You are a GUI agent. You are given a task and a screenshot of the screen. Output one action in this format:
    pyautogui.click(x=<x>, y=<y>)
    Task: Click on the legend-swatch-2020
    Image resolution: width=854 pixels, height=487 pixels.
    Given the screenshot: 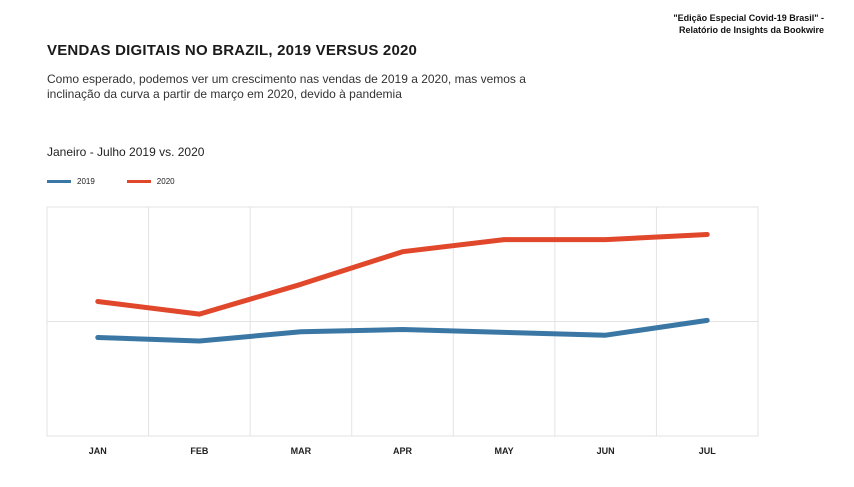 What is the action you would take?
    pyautogui.click(x=138, y=181)
    